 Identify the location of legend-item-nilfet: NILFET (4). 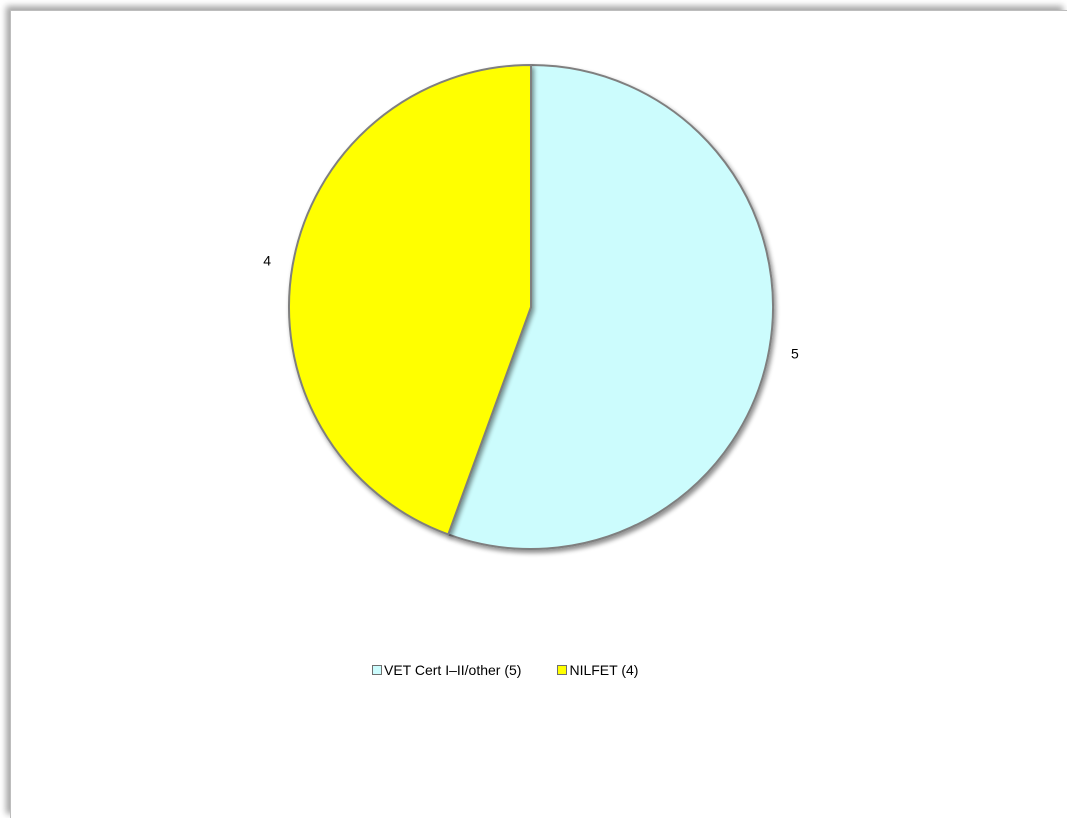
(597, 670).